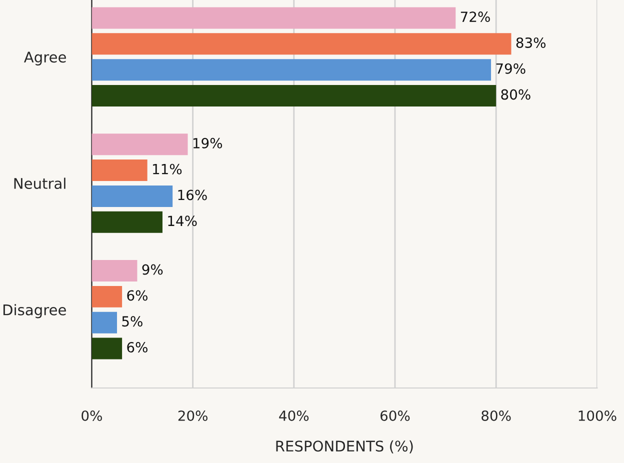 The width and height of the screenshot is (624, 463). Describe the element at coordinates (92, 415) in the screenshot. I see `x-tick-label: 0%` at that location.